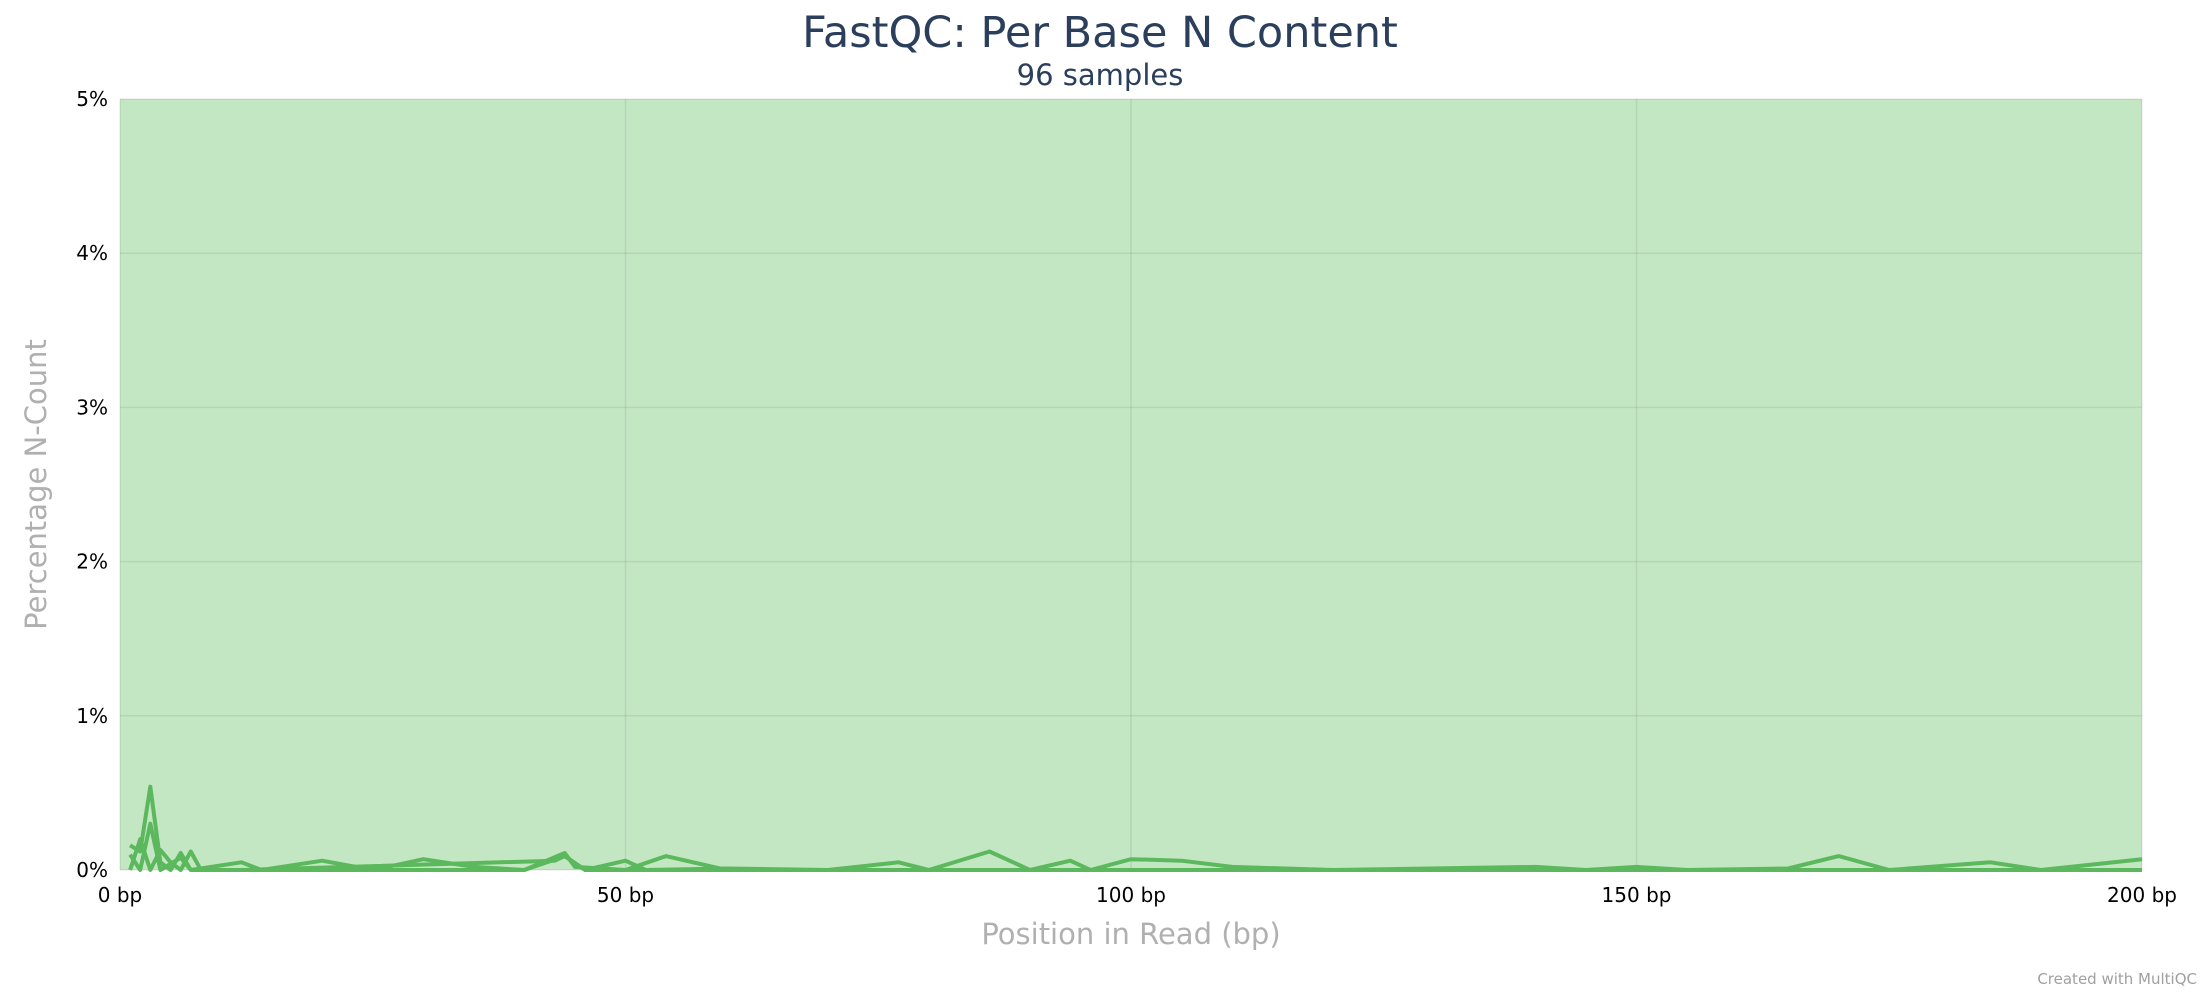 Image resolution: width=2200 pixels, height=1000 pixels. What do you see at coordinates (2142, 895) in the screenshot?
I see `x-tick-label: 200 bp` at bounding box center [2142, 895].